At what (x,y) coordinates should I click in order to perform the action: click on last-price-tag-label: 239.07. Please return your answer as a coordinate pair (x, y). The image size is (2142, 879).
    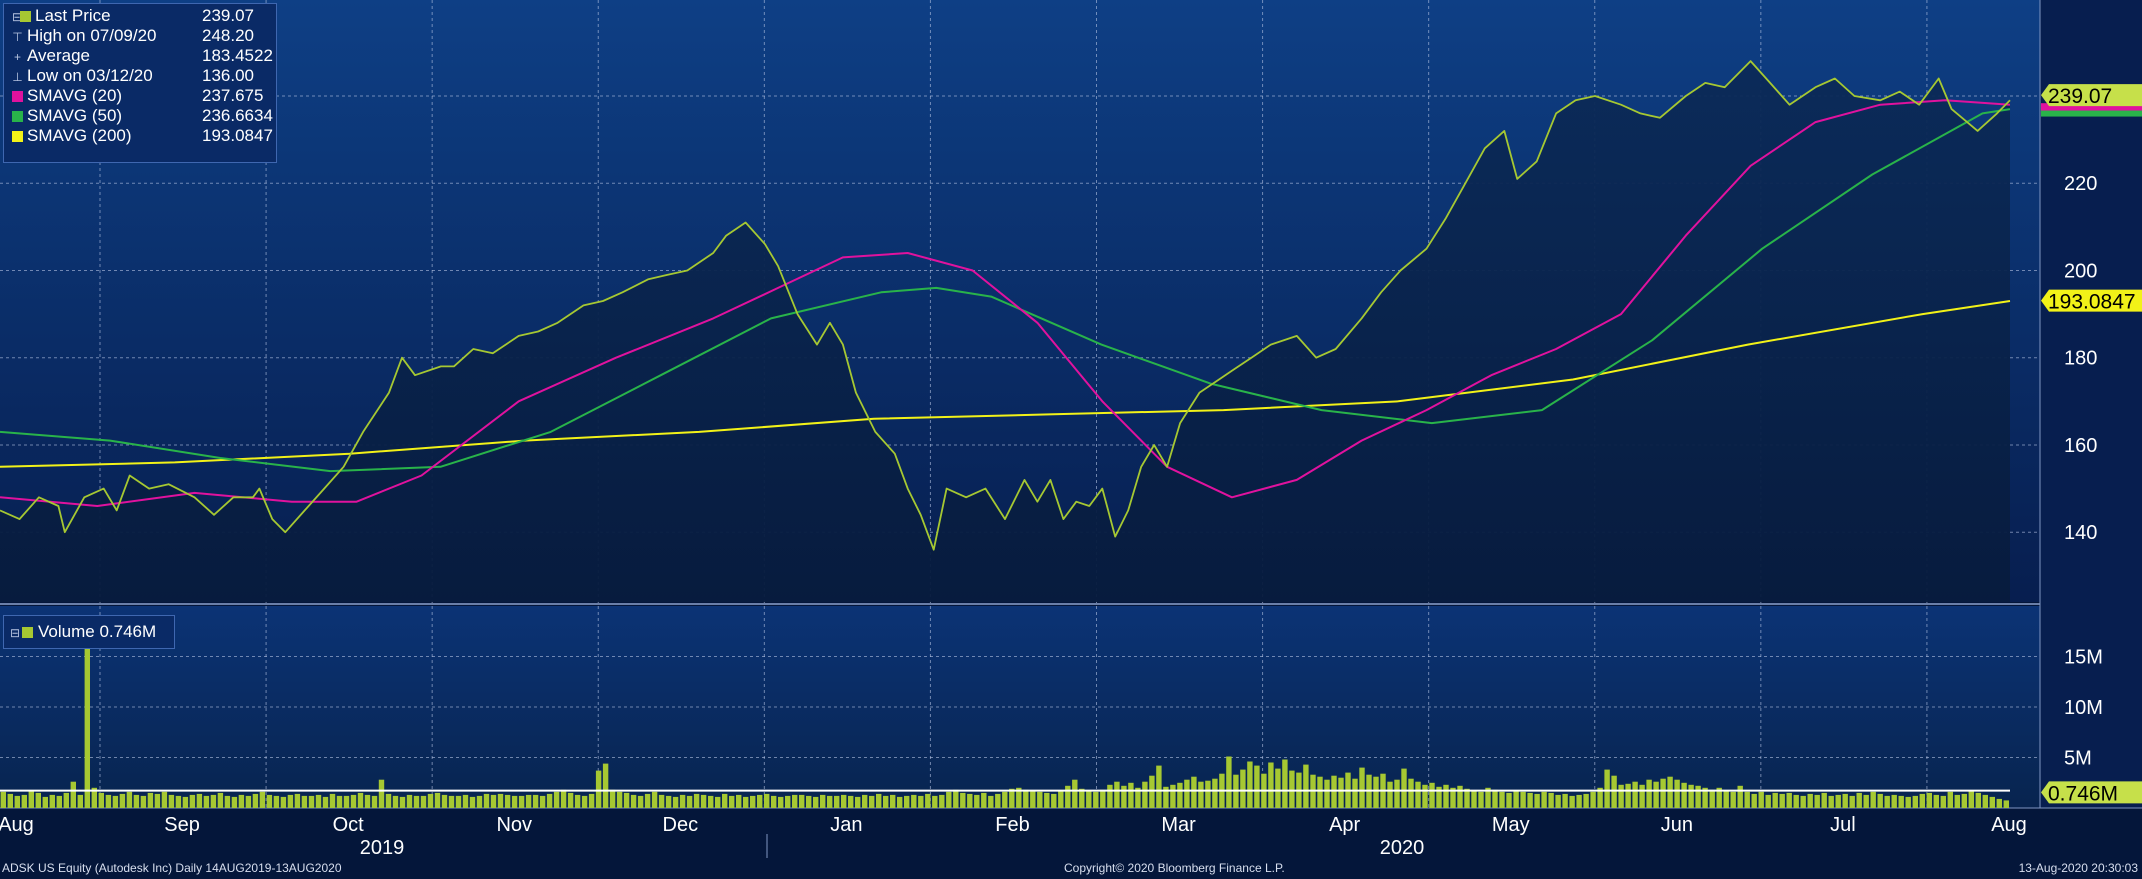
    Looking at the image, I should click on (2080, 96).